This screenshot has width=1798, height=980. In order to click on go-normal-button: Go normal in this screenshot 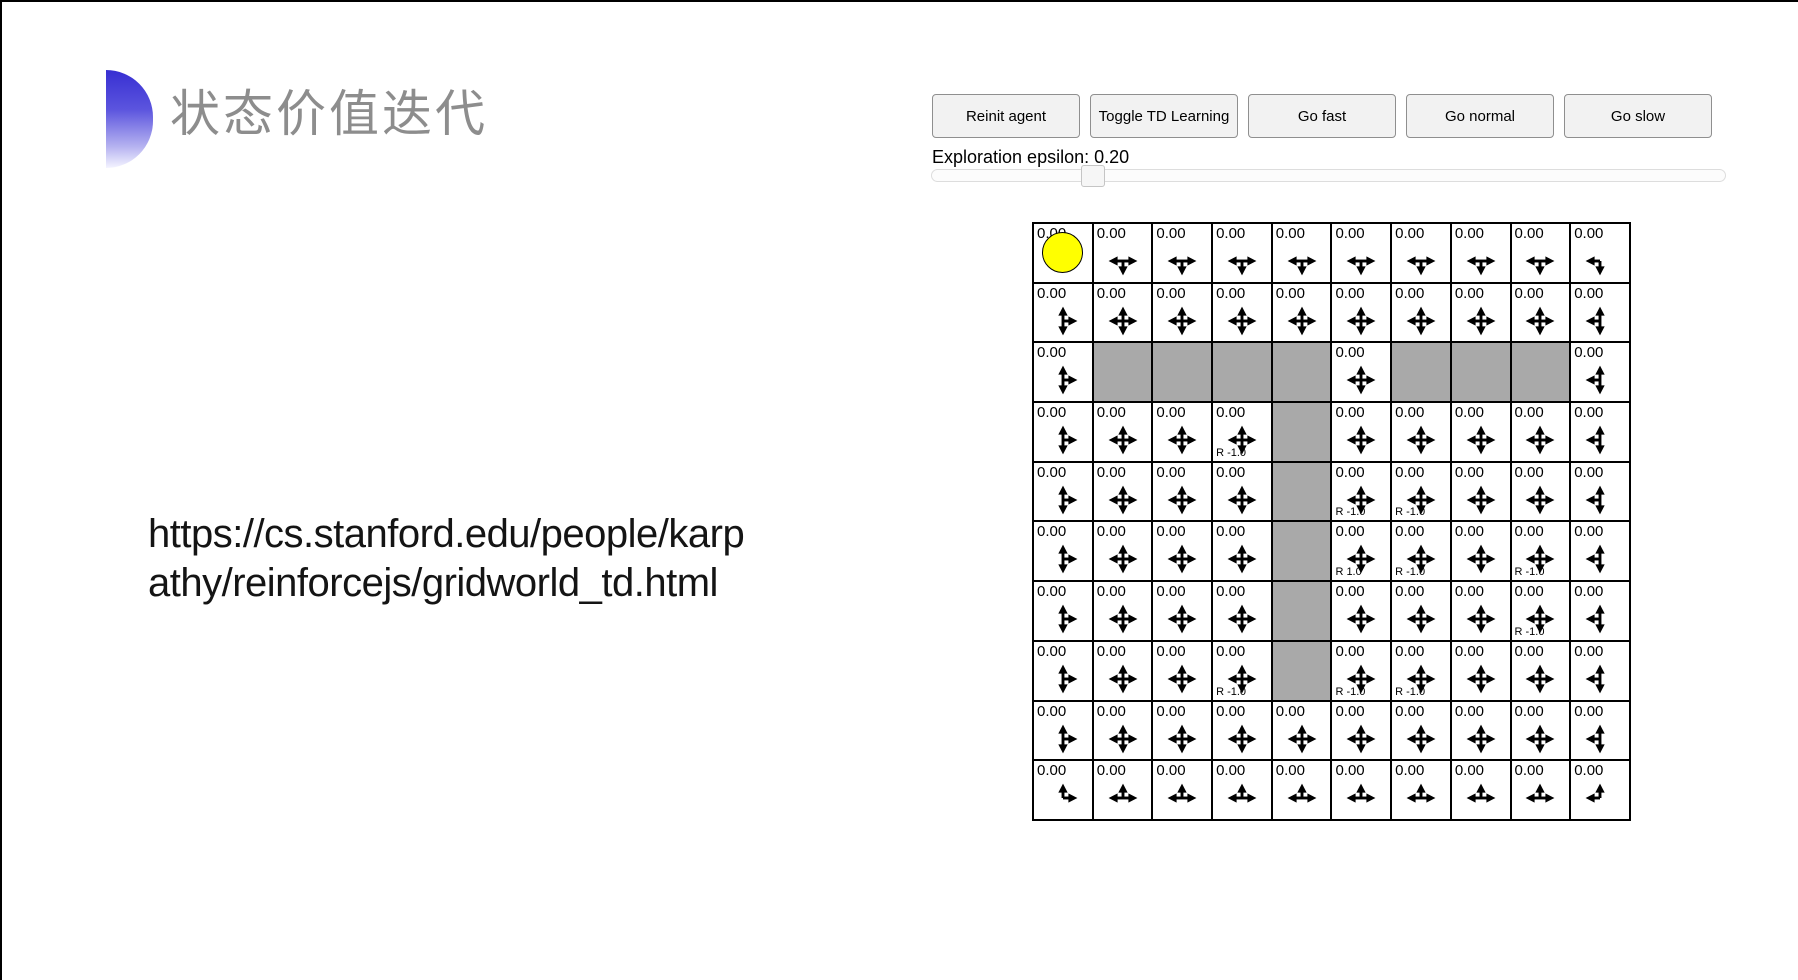, I will do `click(1480, 116)`.